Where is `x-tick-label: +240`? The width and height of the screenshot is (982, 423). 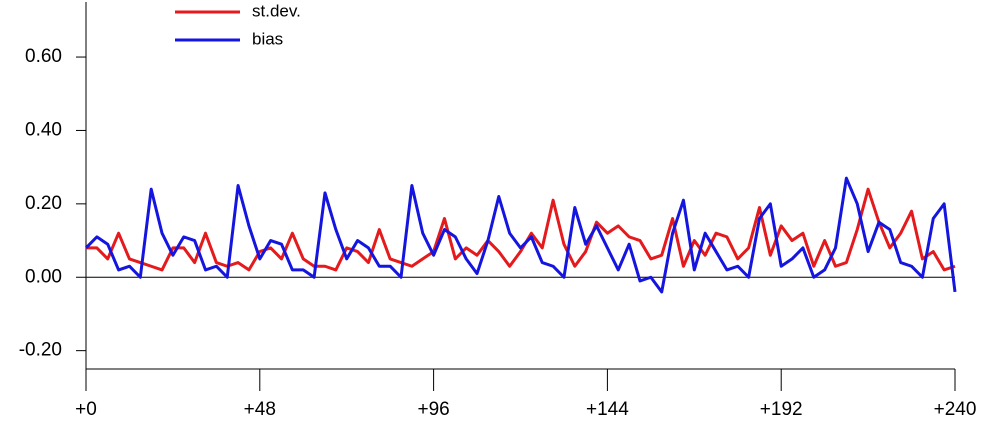 x-tick-label: +240 is located at coordinates (955, 409).